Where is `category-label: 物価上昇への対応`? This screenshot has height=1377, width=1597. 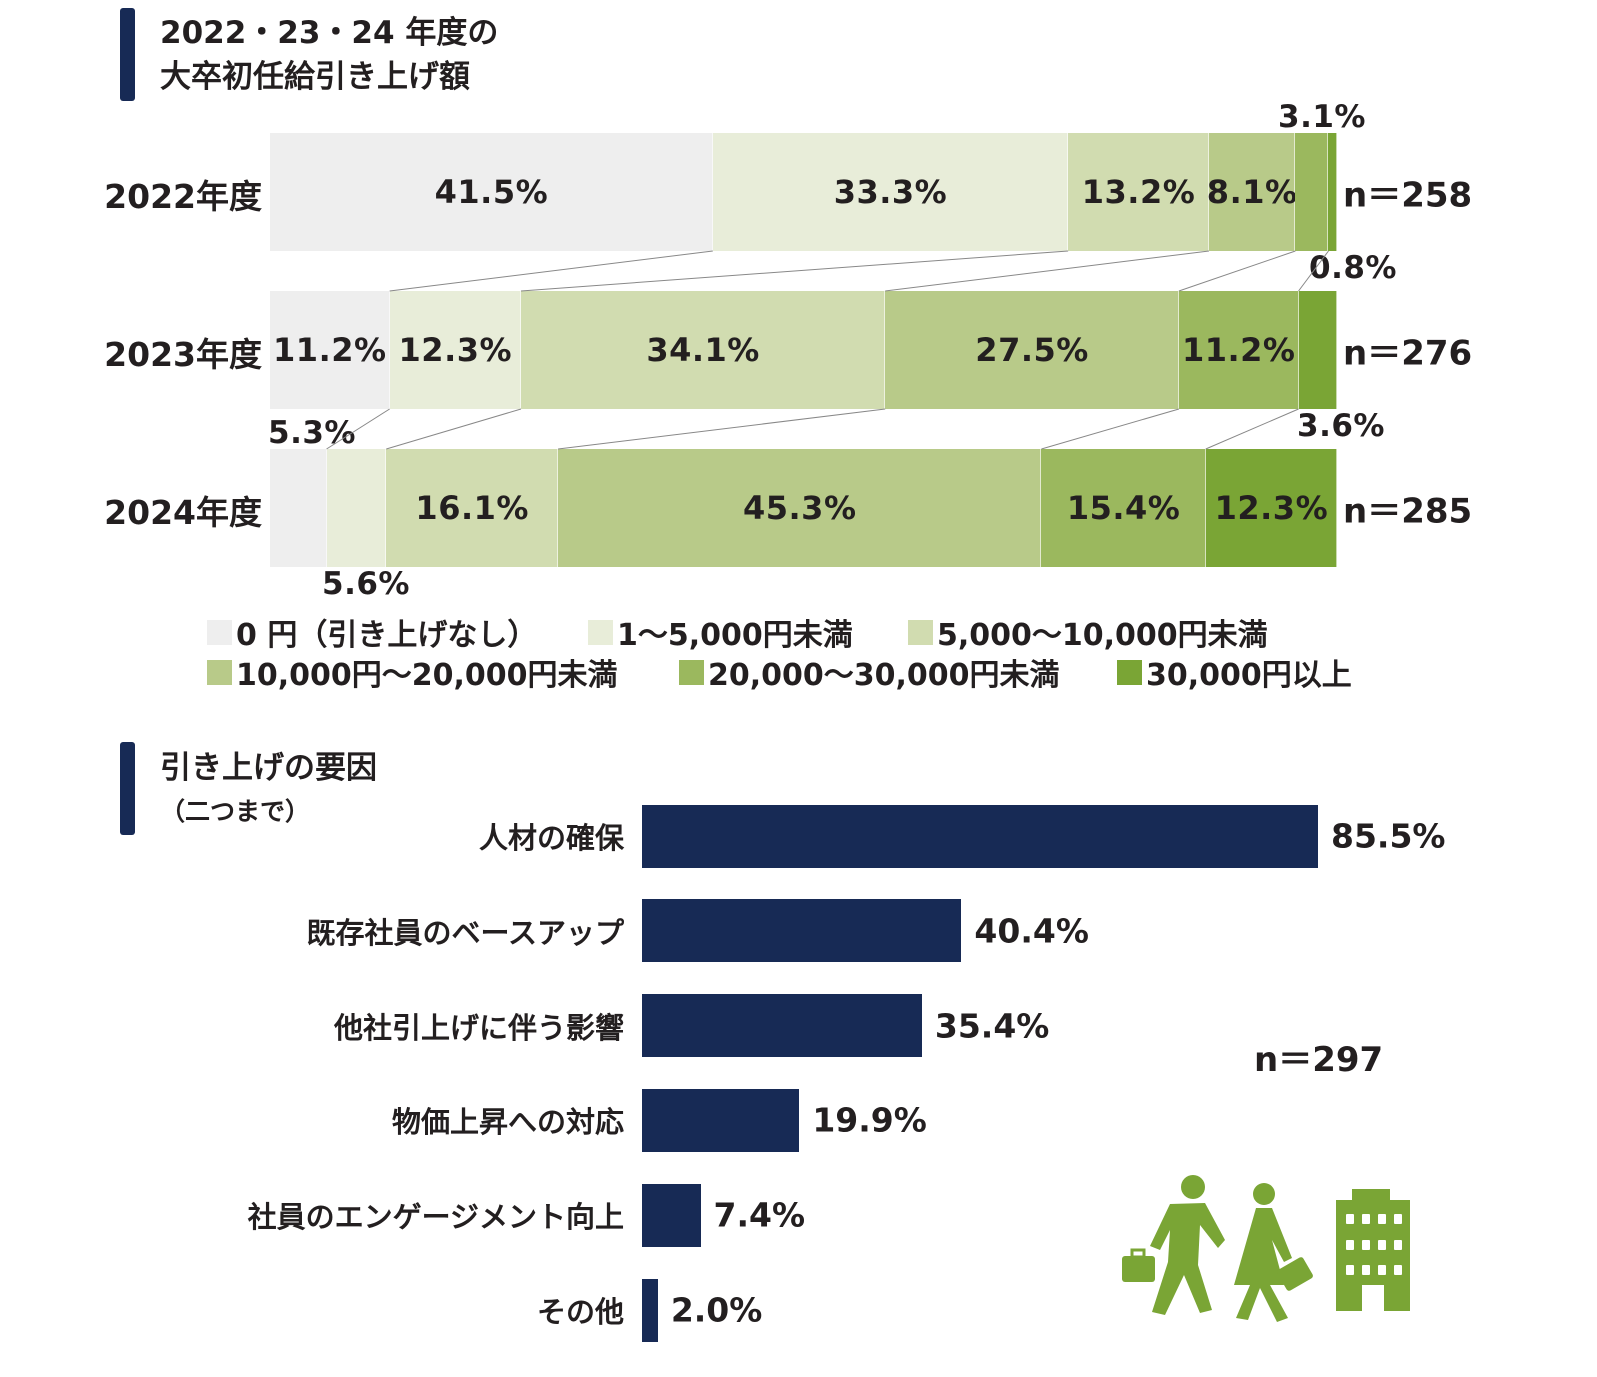 category-label: 物価上昇への対応 is located at coordinates (507, 1122).